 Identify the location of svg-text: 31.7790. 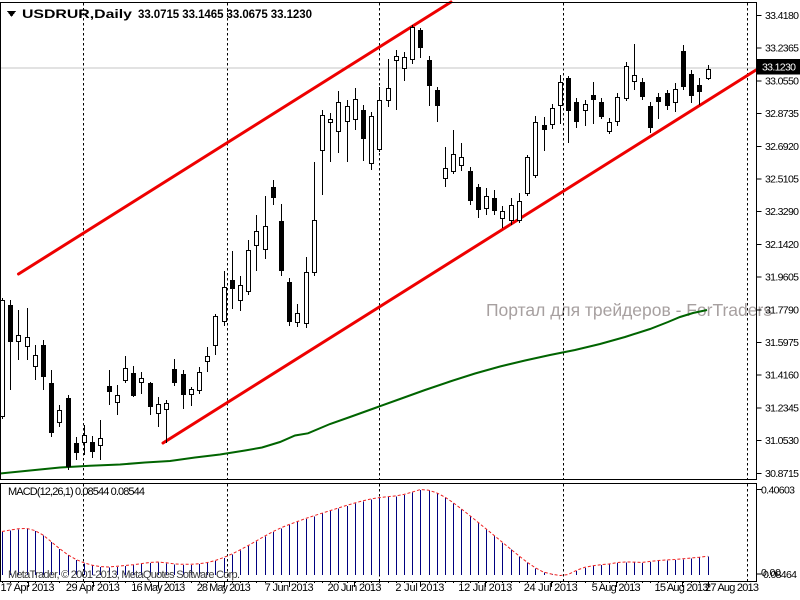
(782, 310).